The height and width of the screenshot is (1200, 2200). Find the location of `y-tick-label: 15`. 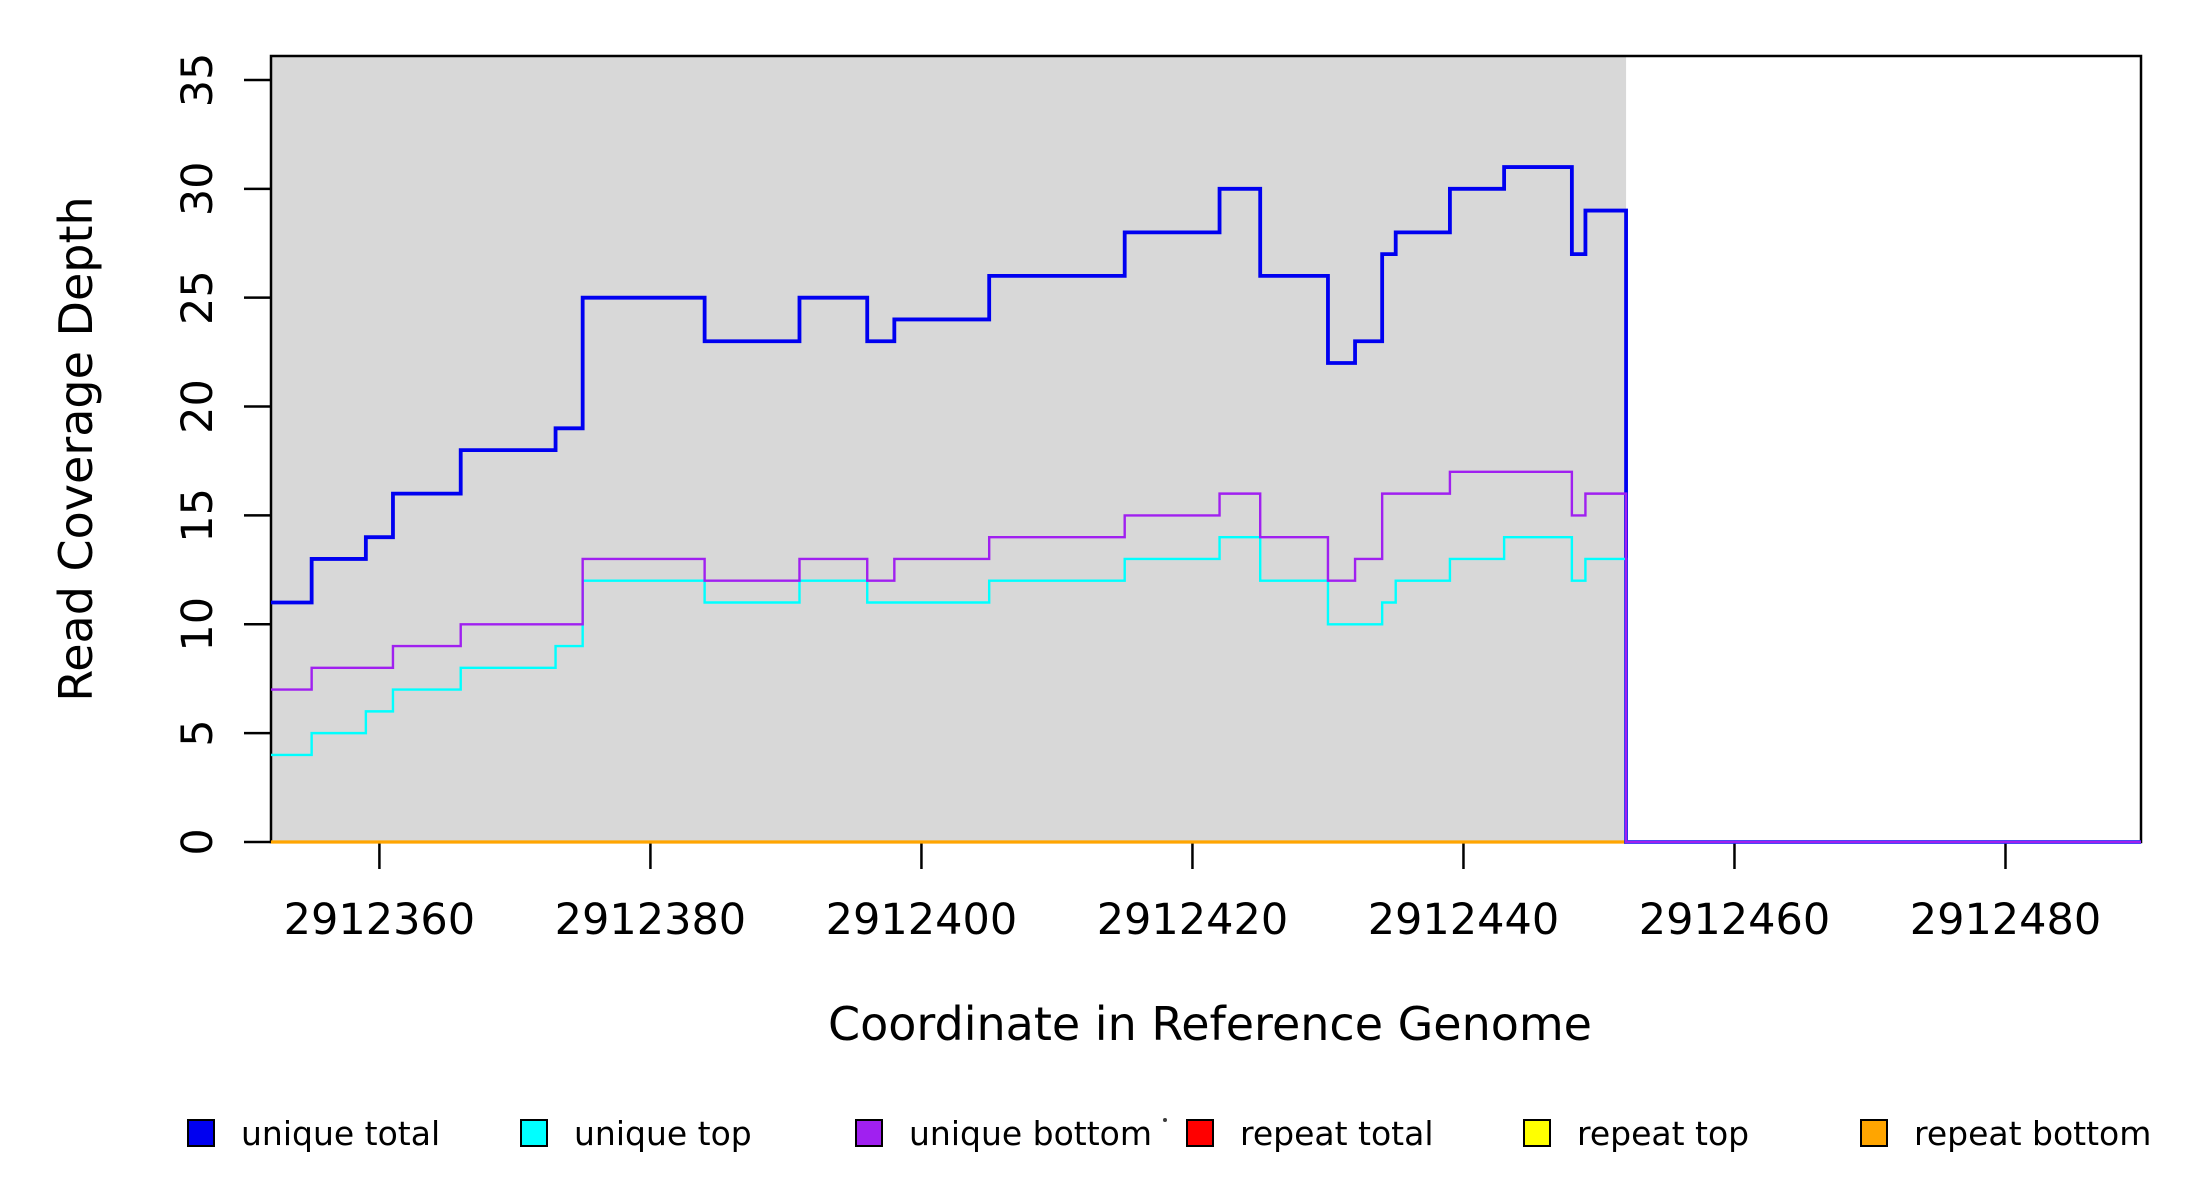

y-tick-label: 15 is located at coordinates (198, 515).